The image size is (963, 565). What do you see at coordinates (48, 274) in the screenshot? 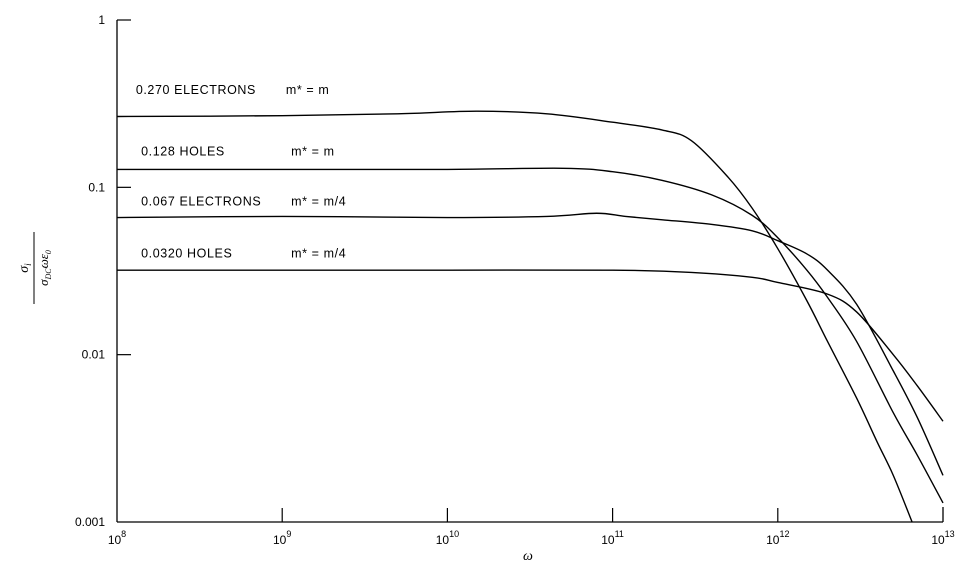
I see `y-title-denominator-sub: DC` at bounding box center [48, 274].